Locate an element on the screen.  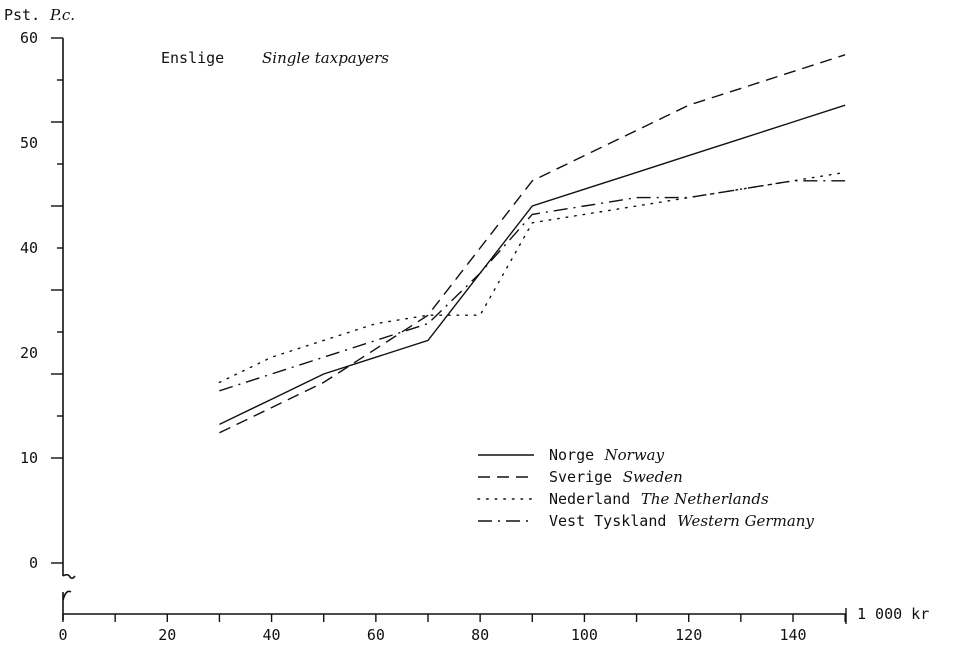
y-unit-label: Pst. is located at coordinates (22, 15).